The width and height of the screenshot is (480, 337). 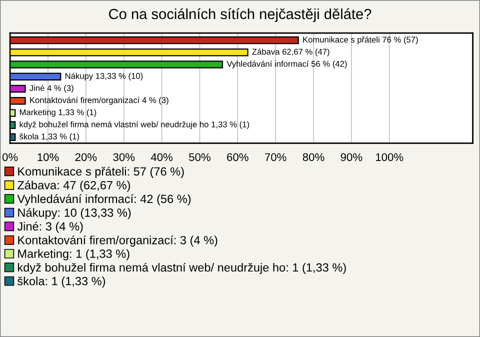 I want to click on data-label: Jiné 4 % (3), so click(x=52, y=88).